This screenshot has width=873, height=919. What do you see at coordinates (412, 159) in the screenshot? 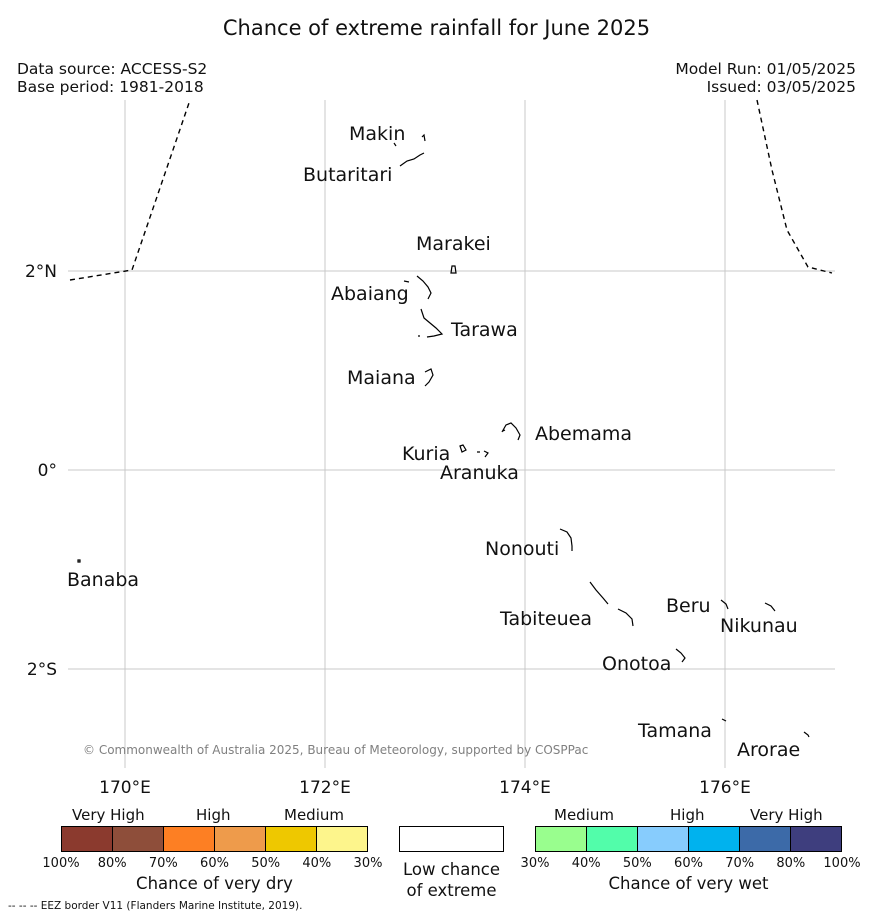
I see `island-butaritari` at bounding box center [412, 159].